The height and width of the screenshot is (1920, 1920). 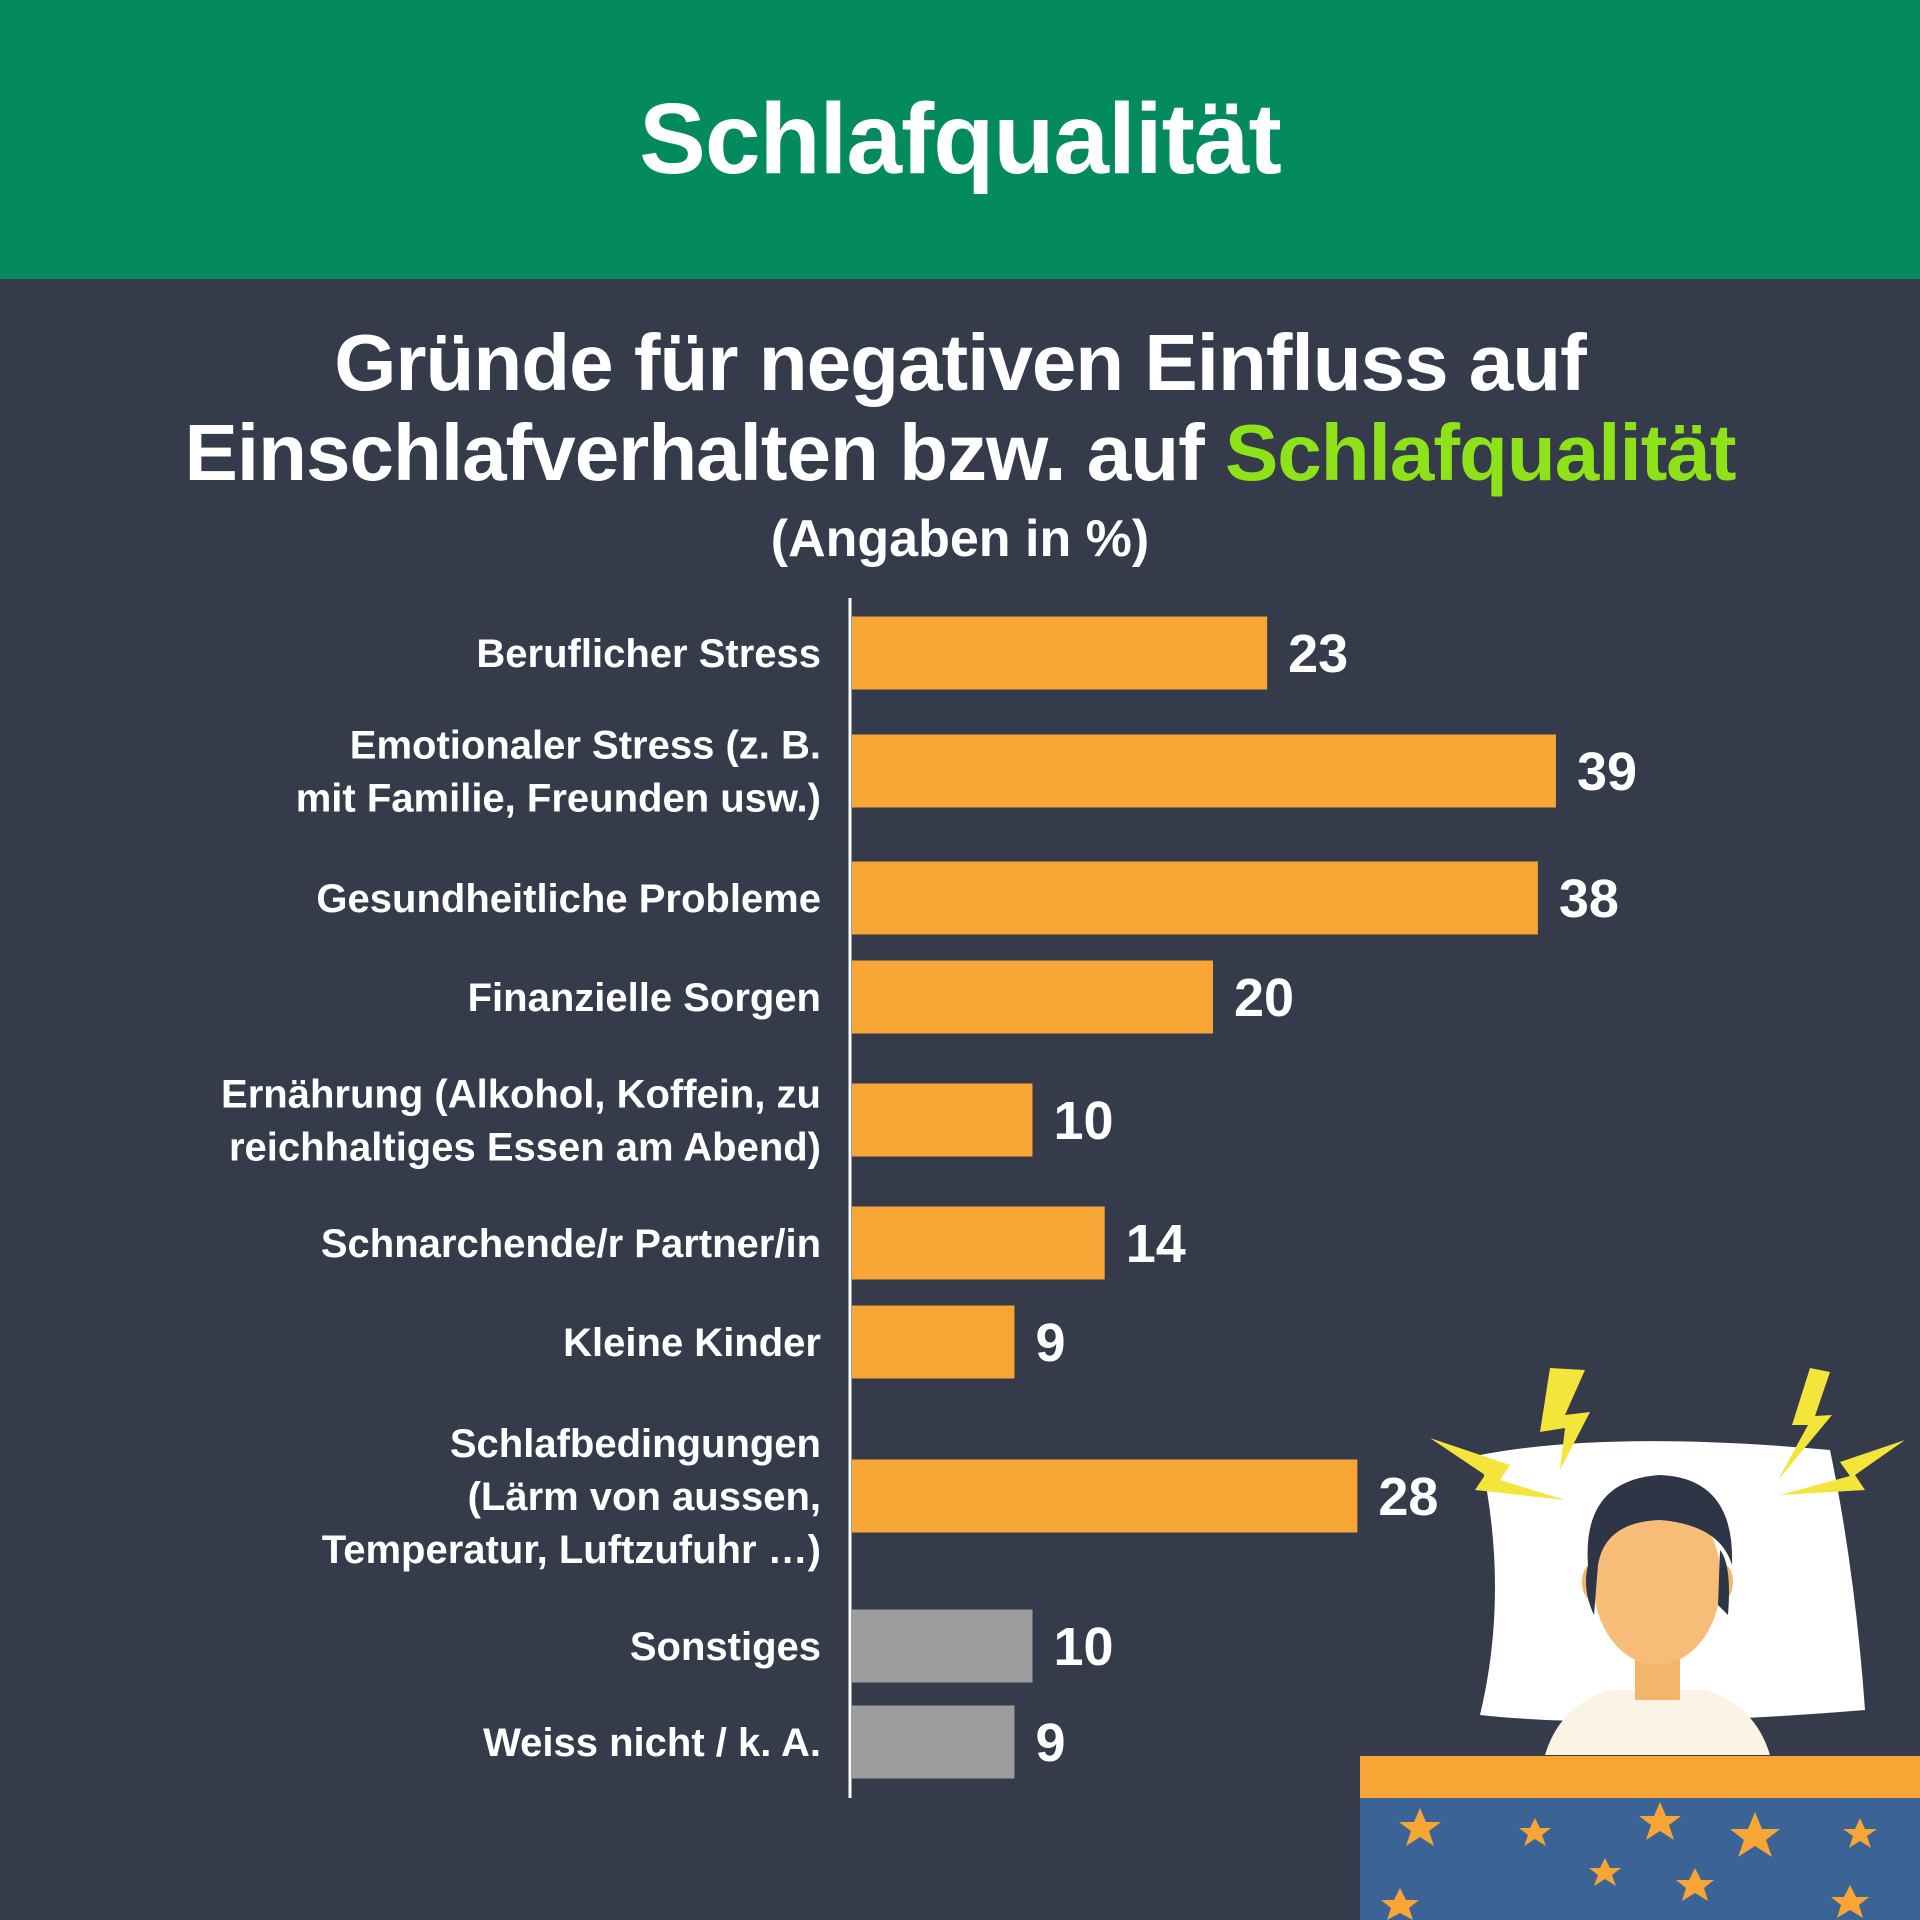 What do you see at coordinates (1264, 998) in the screenshot?
I see `value-label-3: 20` at bounding box center [1264, 998].